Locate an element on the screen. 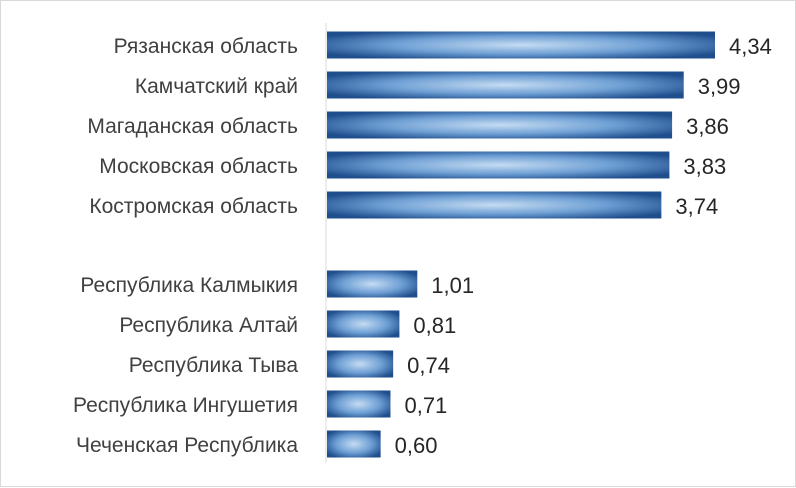 The height and width of the screenshot is (488, 796). value-label: 3,74 is located at coordinates (696, 206).